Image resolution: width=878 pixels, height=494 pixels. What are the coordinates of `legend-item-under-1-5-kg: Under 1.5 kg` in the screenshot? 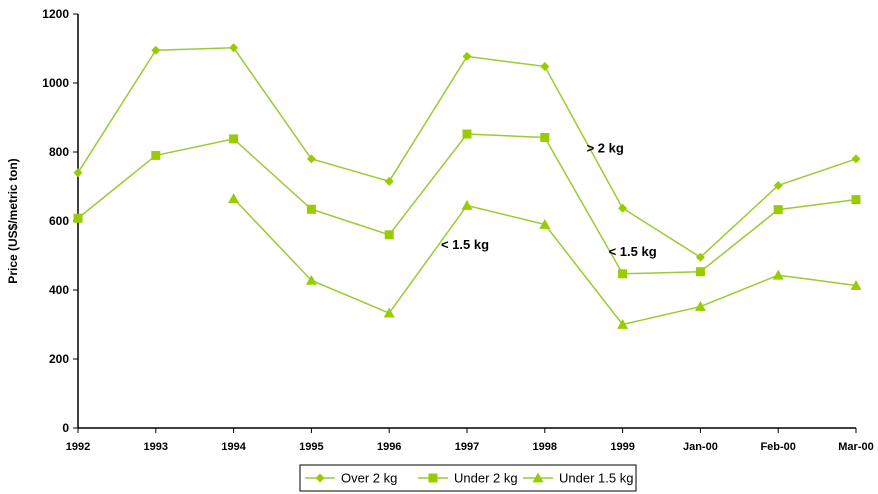 It's located at (578, 478).